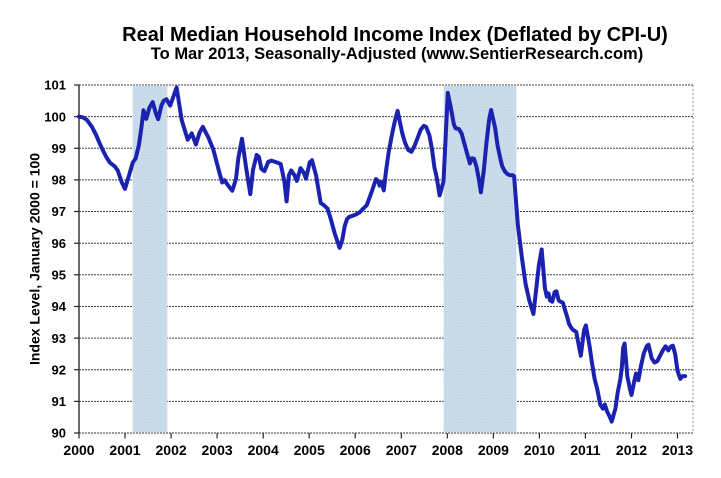 The width and height of the screenshot is (721, 478). Describe the element at coordinates (59, 433) in the screenshot. I see `svg-text: 90` at that location.